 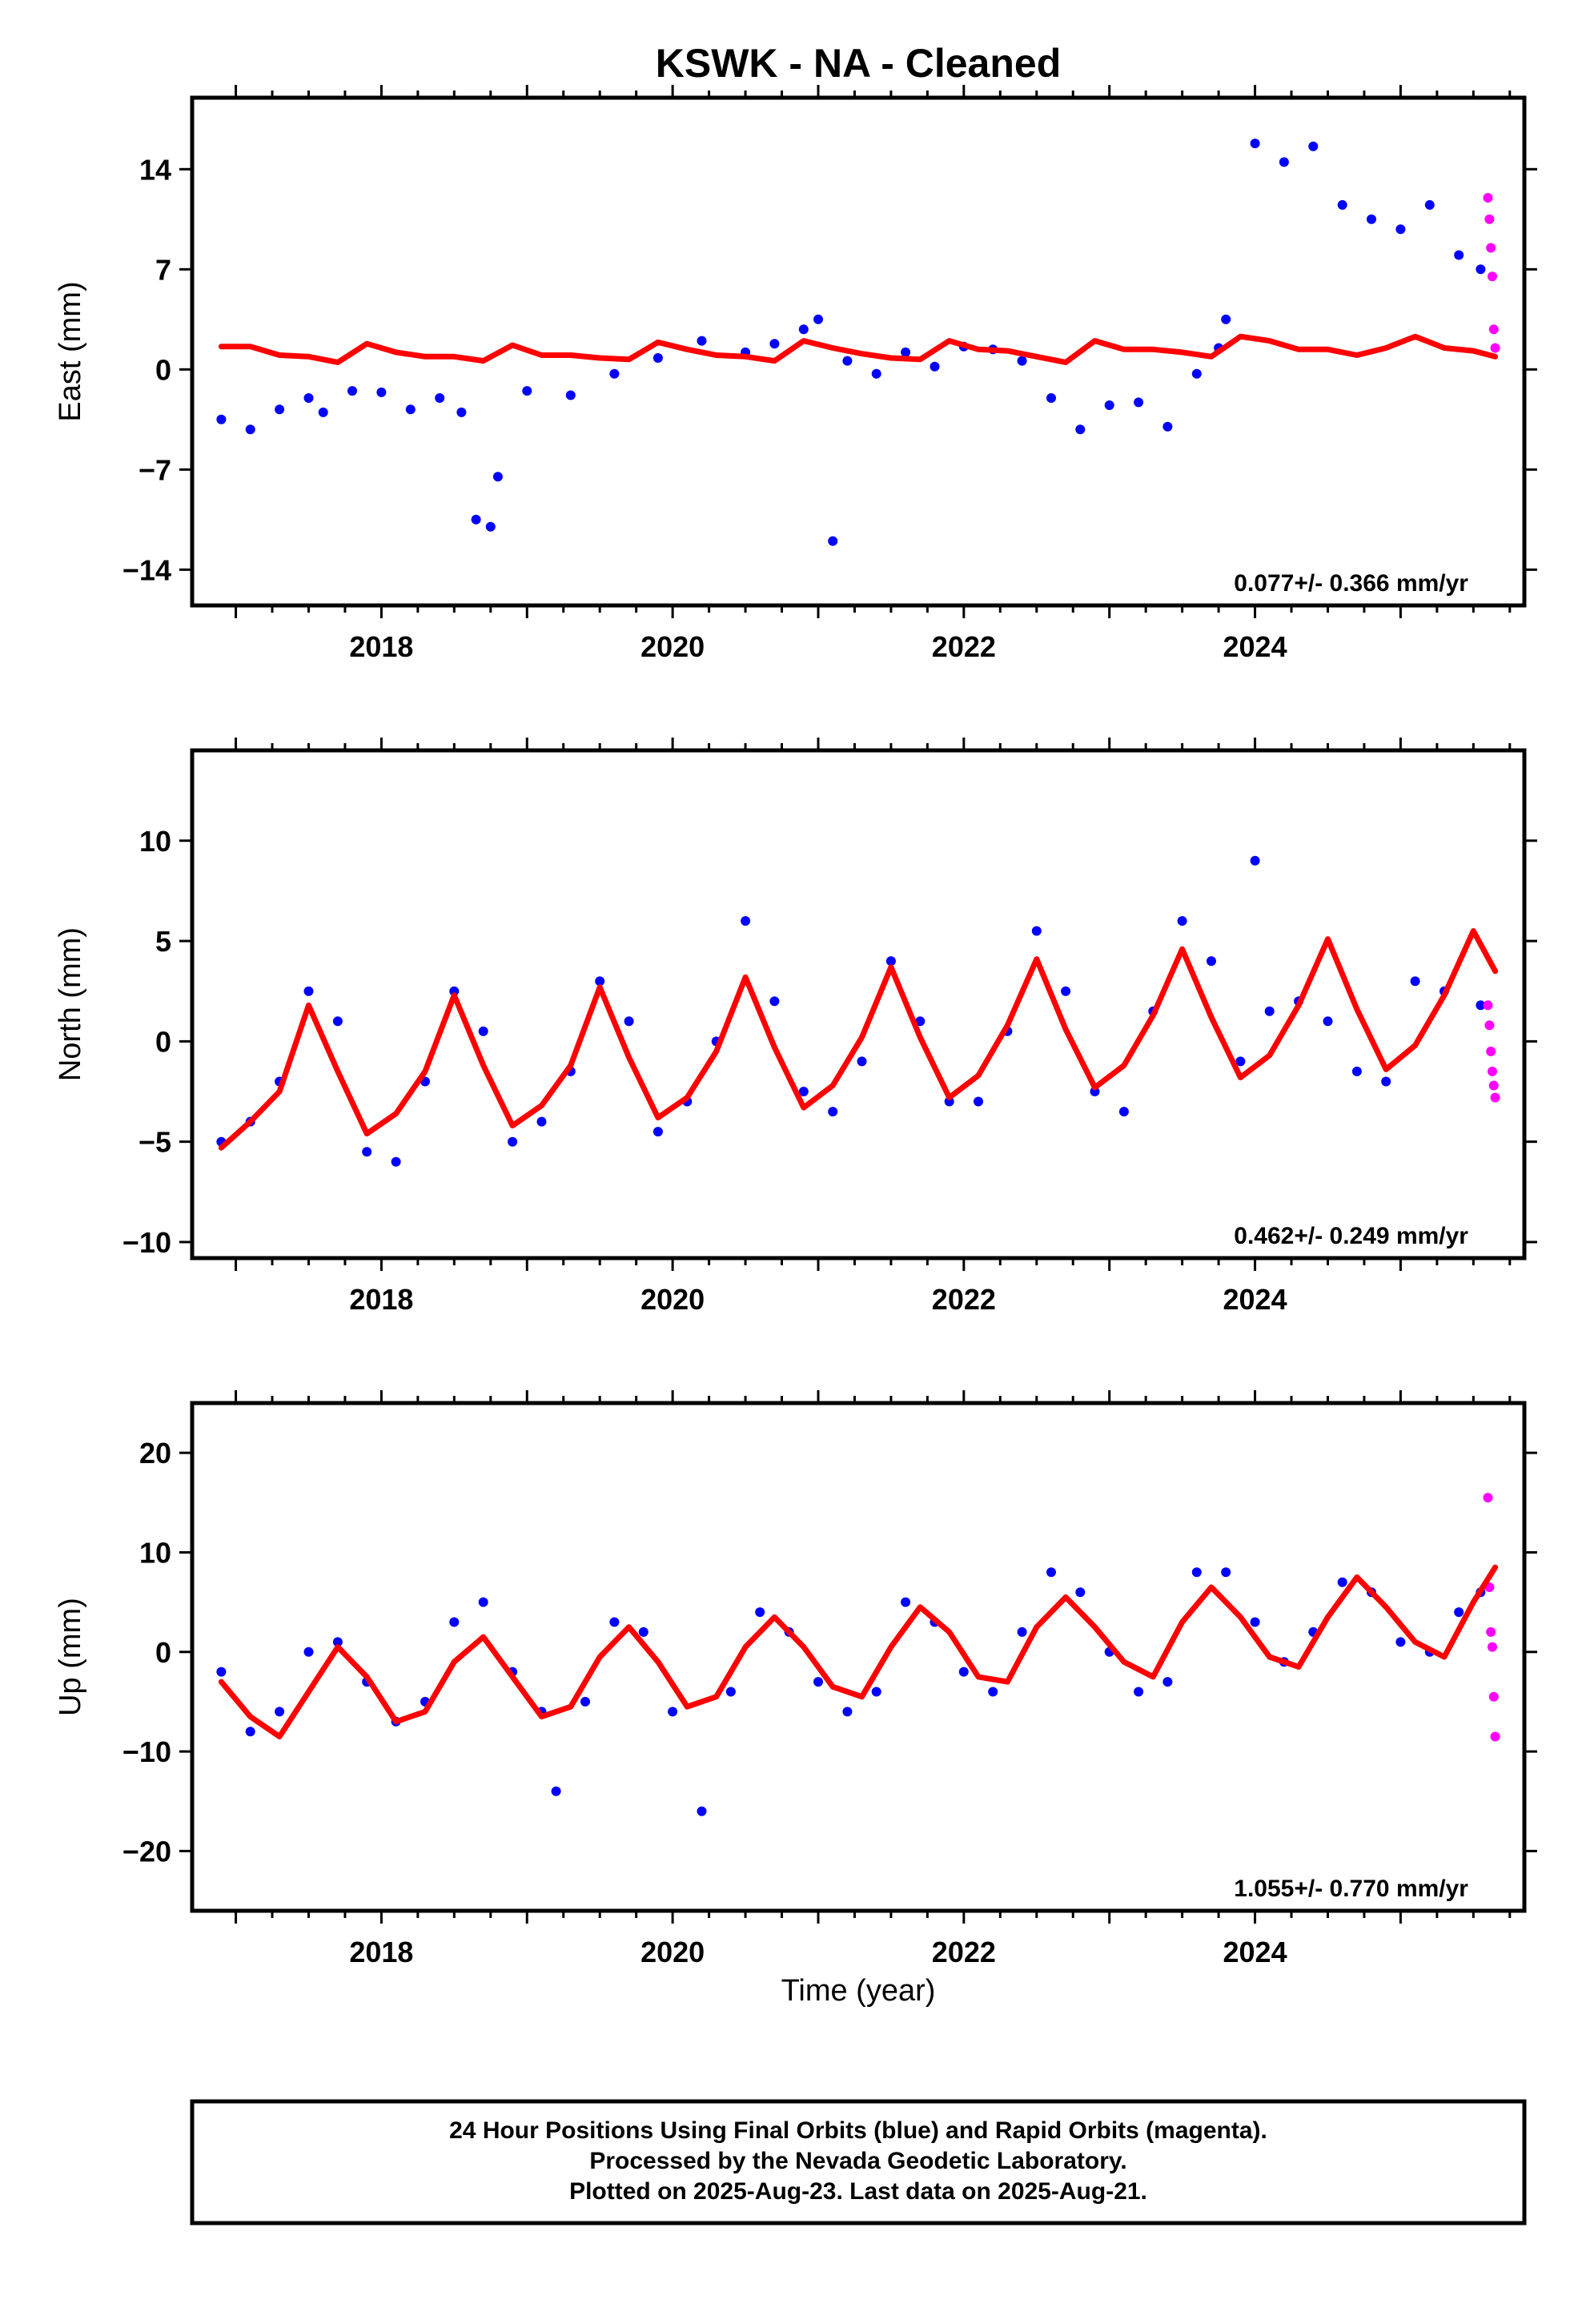 What do you see at coordinates (155, 169) in the screenshot?
I see `y-tick-label: 14` at bounding box center [155, 169].